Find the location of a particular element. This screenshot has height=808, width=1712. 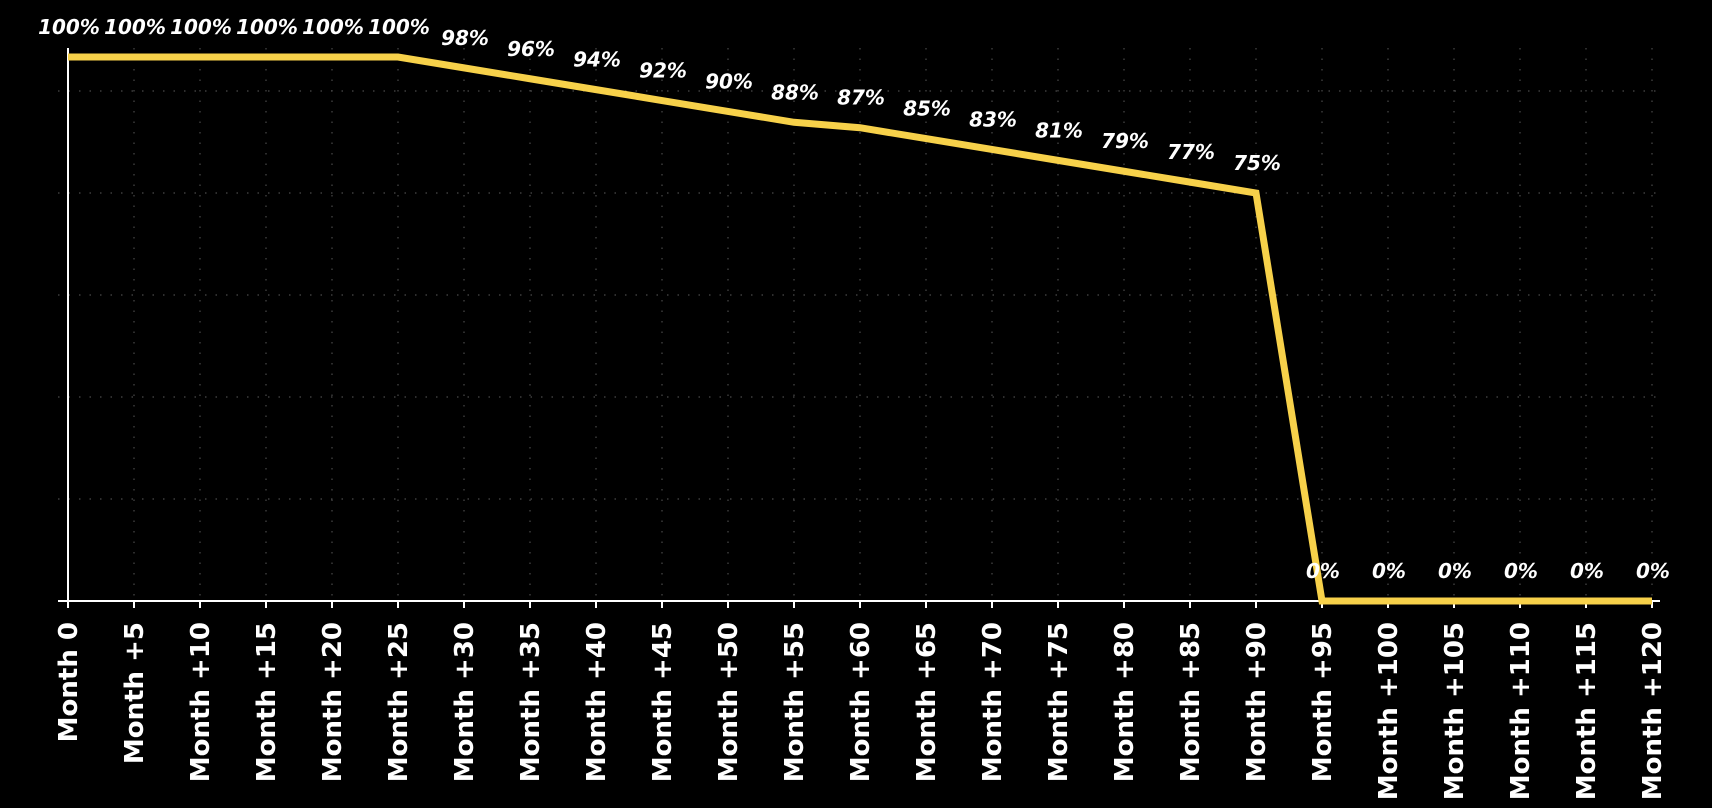

x-tick-label: Month +85 is located at coordinates (1191, 702).